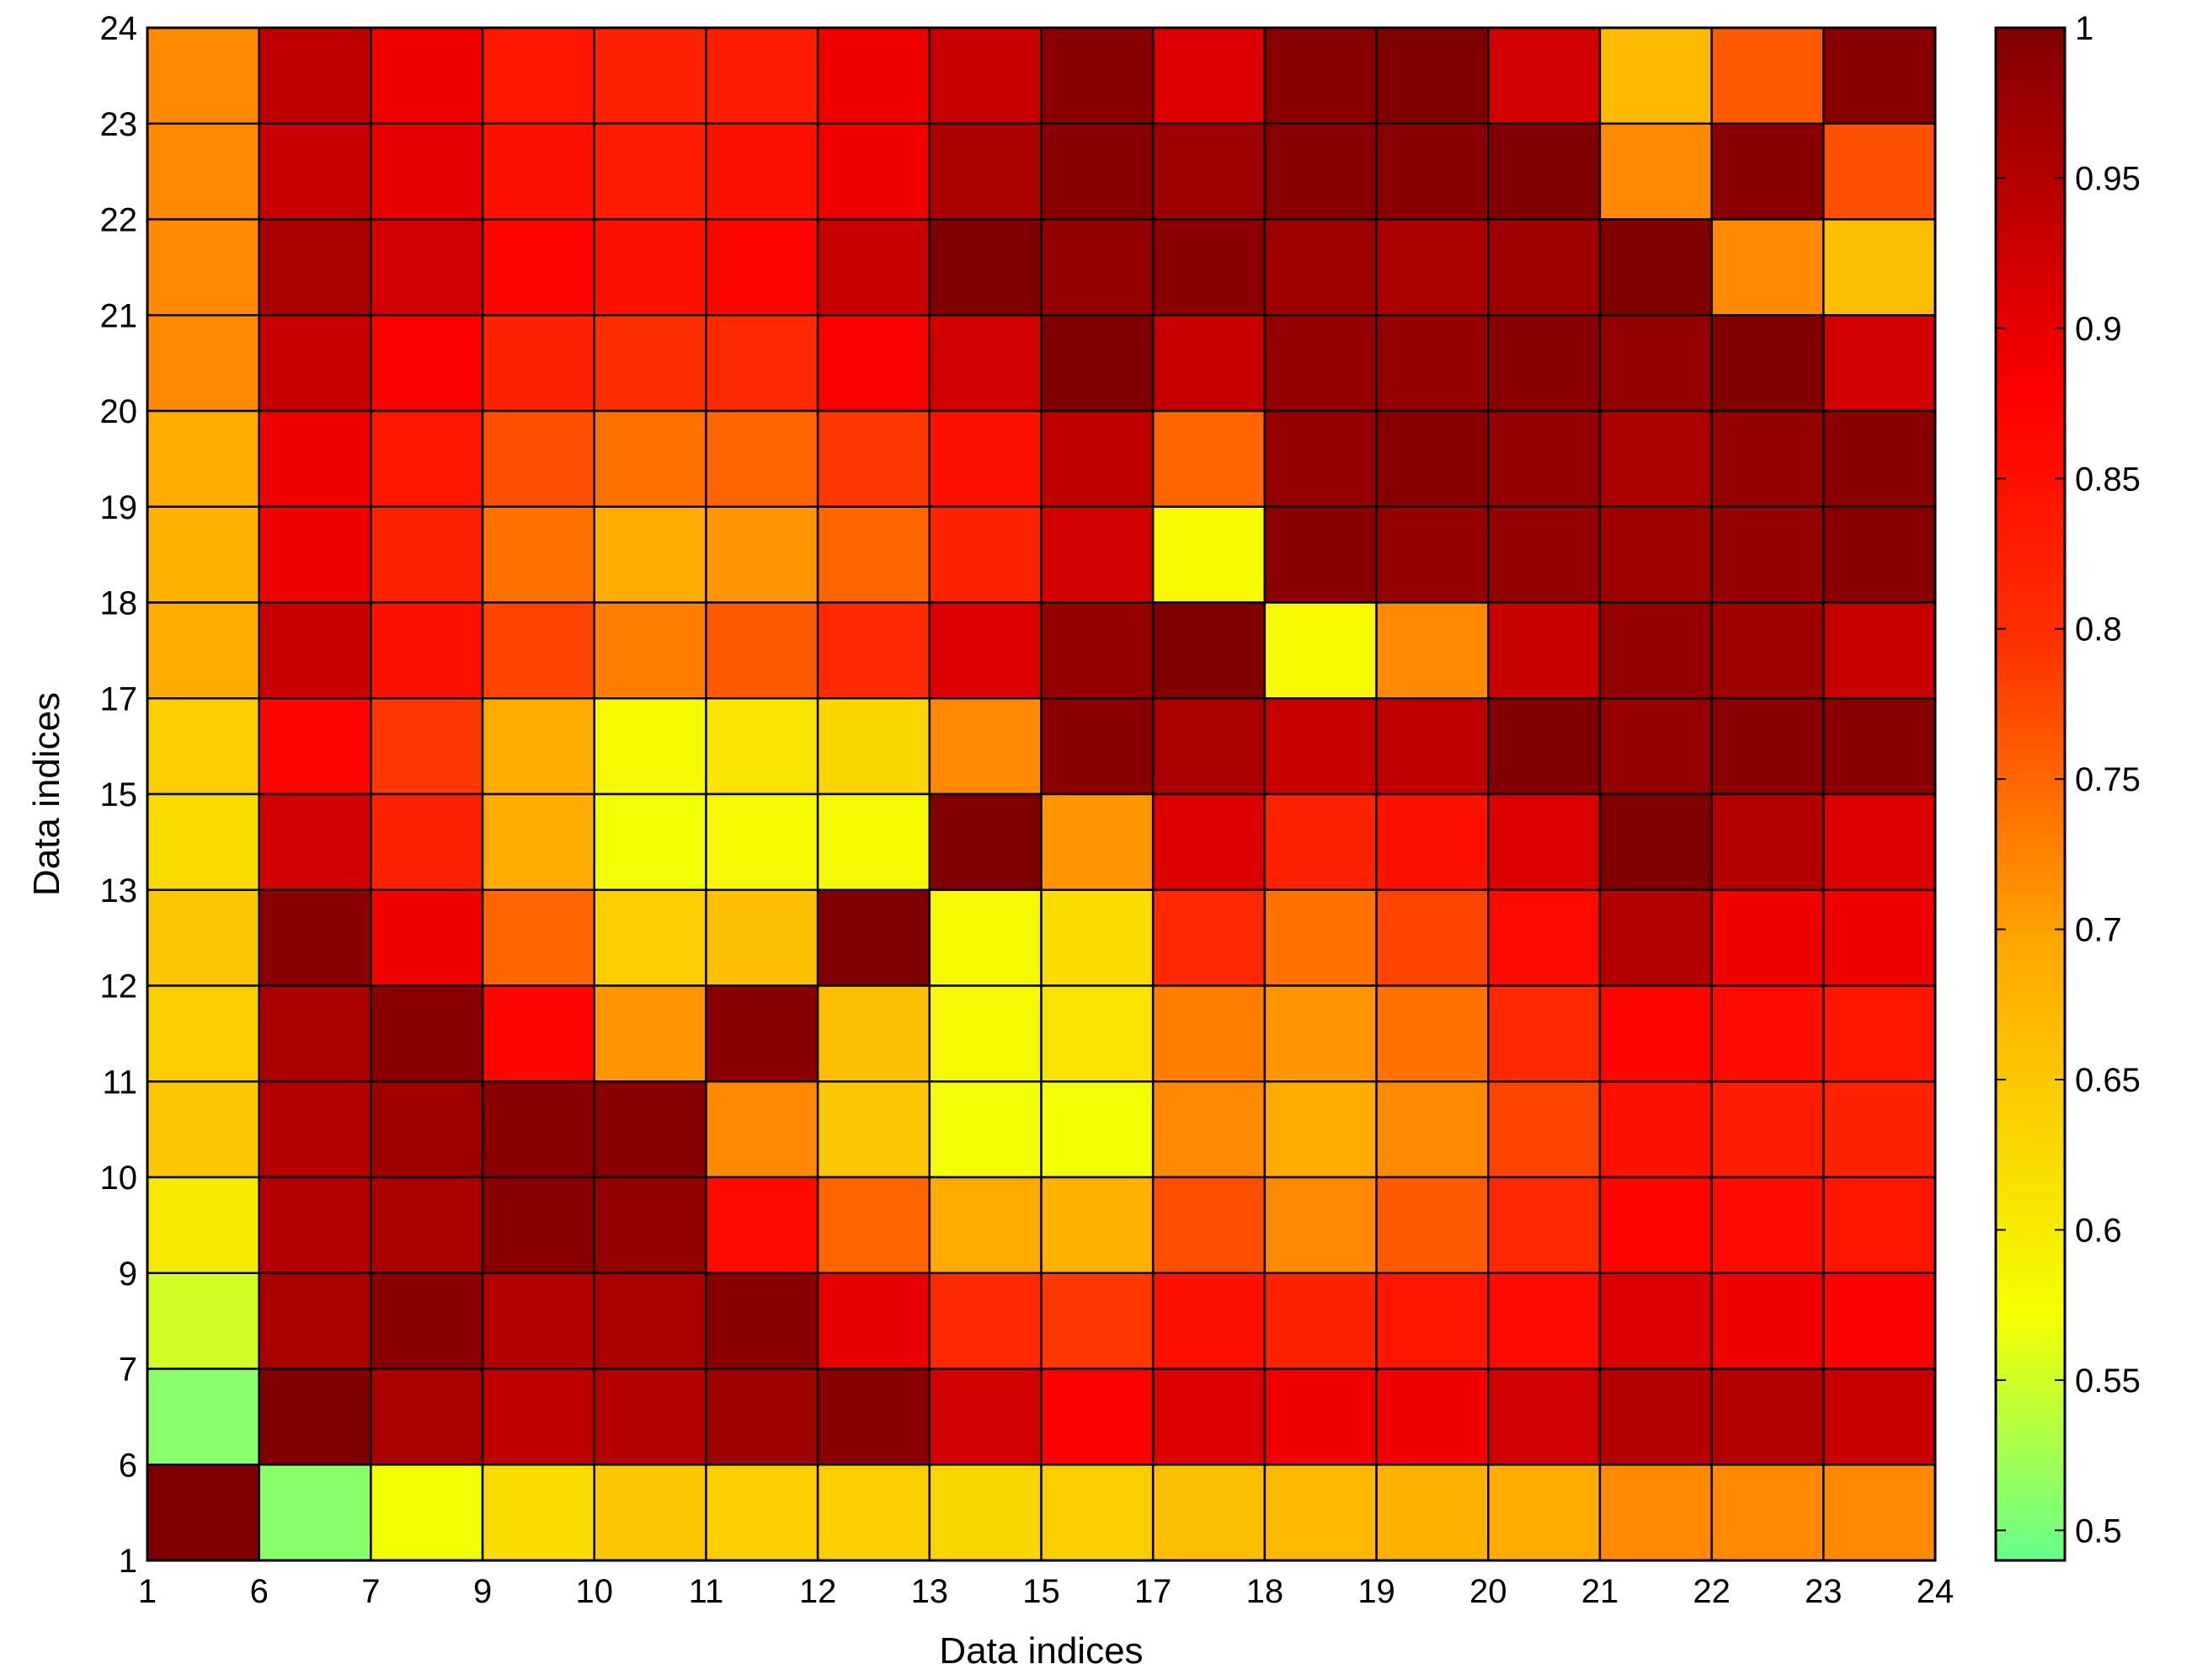 Image resolution: width=2192 pixels, height=1680 pixels. Describe the element at coordinates (119, 507) in the screenshot. I see `y-tick-label: 19` at that location.